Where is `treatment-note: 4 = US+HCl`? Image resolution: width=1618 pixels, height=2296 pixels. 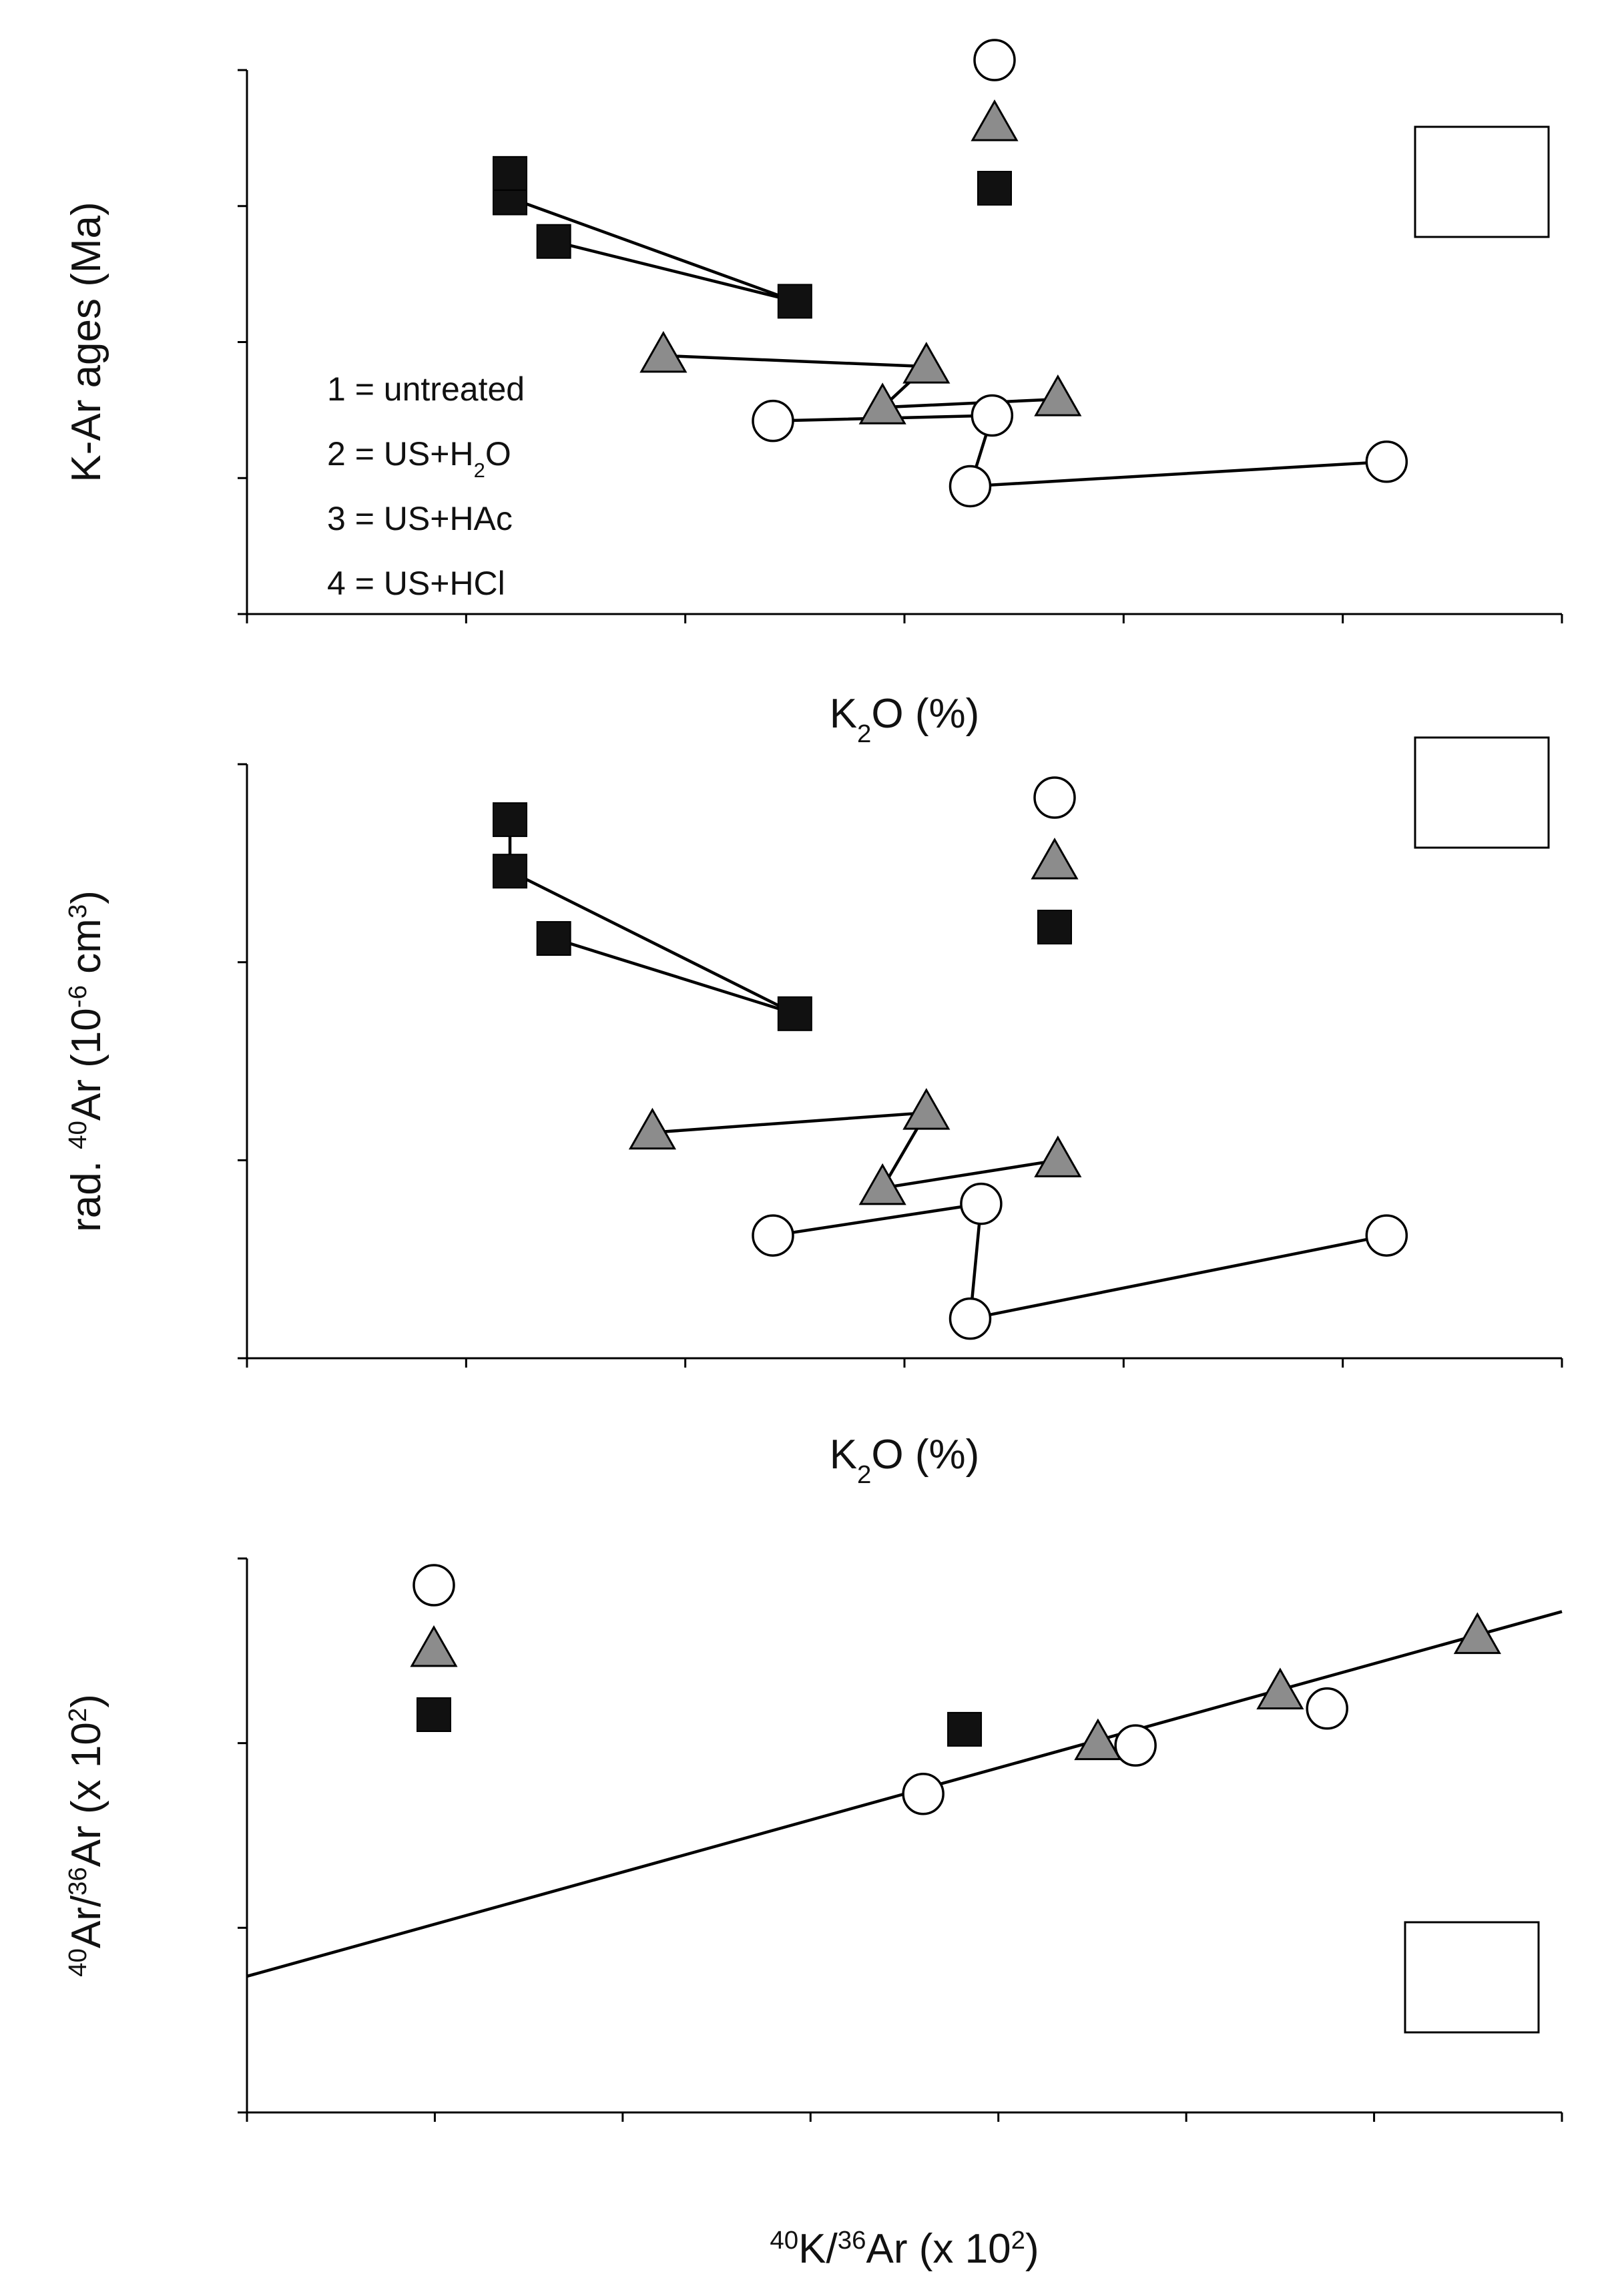 treatment-note: 4 = US+HCl is located at coordinates (416, 583).